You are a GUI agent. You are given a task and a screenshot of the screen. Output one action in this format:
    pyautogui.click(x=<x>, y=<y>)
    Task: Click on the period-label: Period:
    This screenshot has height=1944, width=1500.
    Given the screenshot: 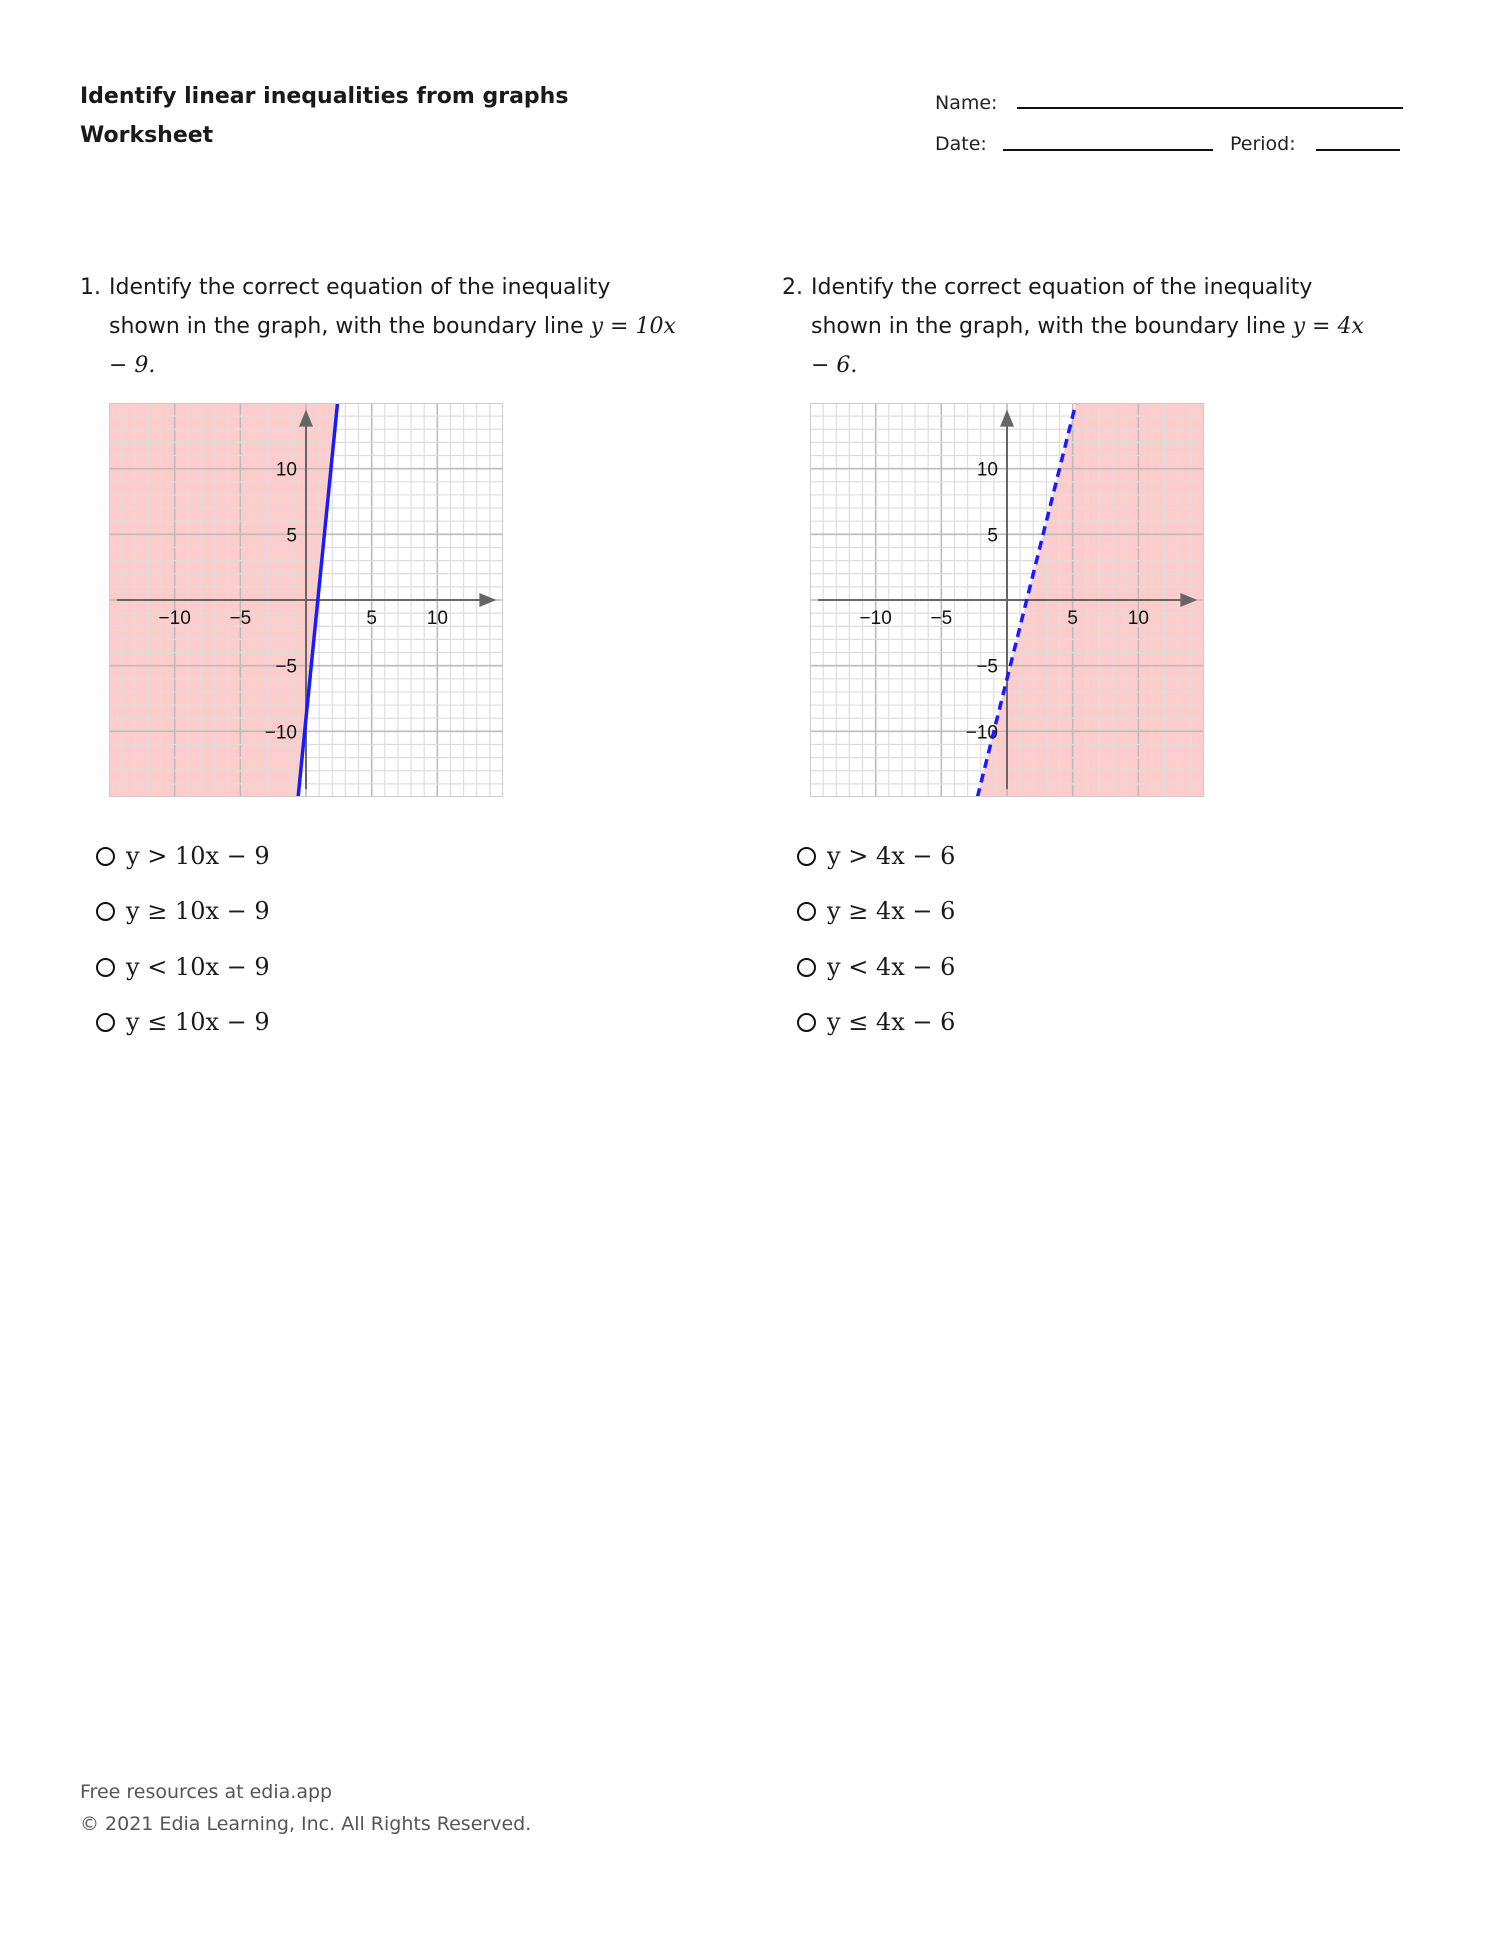 What is the action you would take?
    pyautogui.click(x=1263, y=144)
    